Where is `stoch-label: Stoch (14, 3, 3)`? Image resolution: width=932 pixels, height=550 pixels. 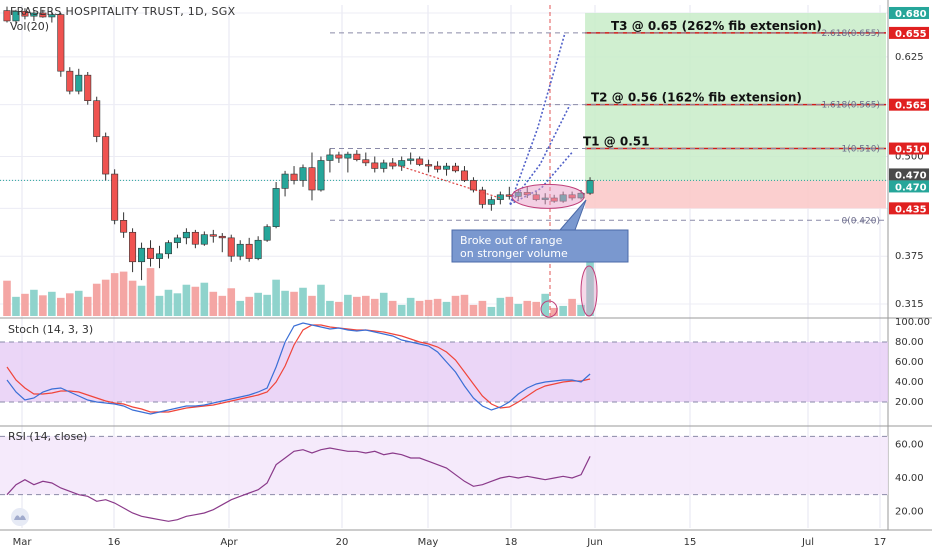 stoch-label: Stoch (14, 3, 3) is located at coordinates (50, 329).